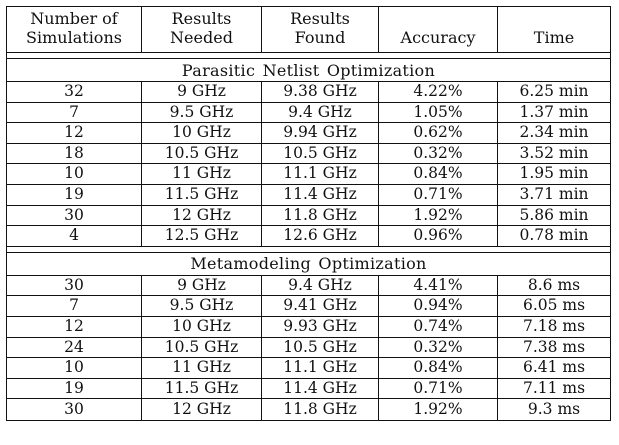  Describe the element at coordinates (554, 367) in the screenshot. I see `cell-time: 6.41 ms` at that location.